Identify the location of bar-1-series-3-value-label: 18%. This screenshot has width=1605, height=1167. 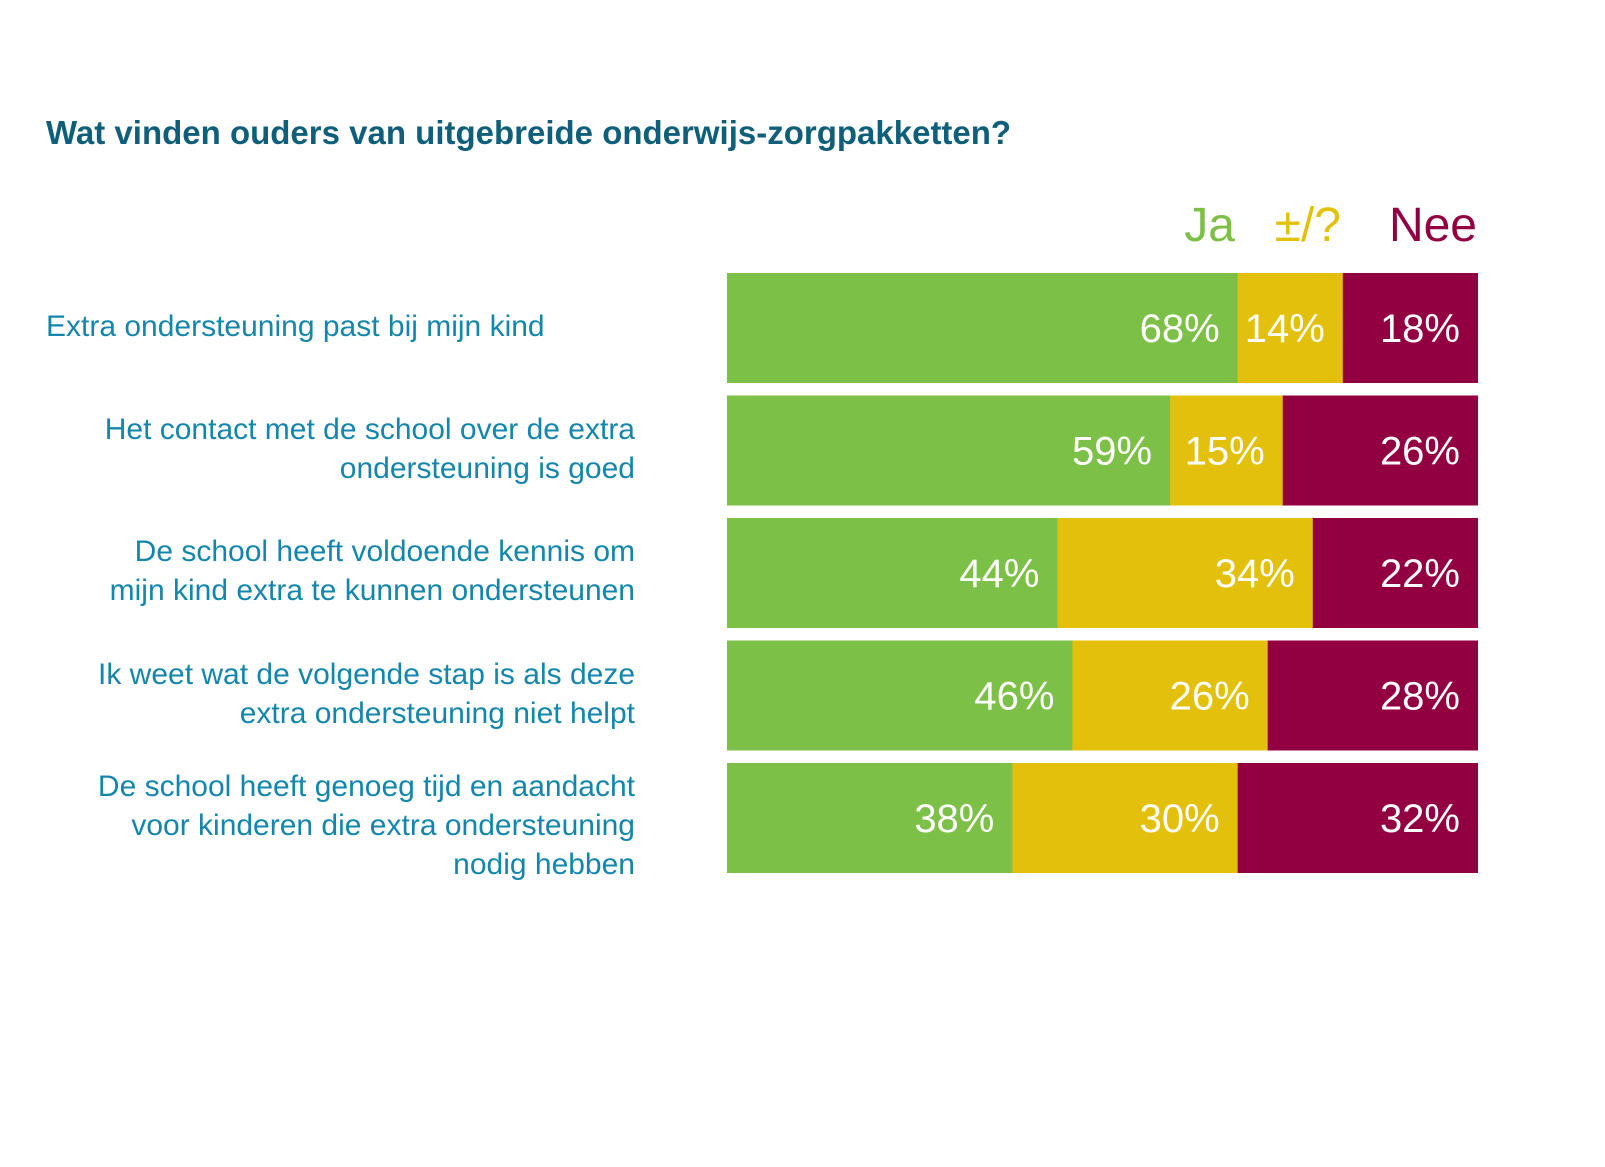
(1420, 329).